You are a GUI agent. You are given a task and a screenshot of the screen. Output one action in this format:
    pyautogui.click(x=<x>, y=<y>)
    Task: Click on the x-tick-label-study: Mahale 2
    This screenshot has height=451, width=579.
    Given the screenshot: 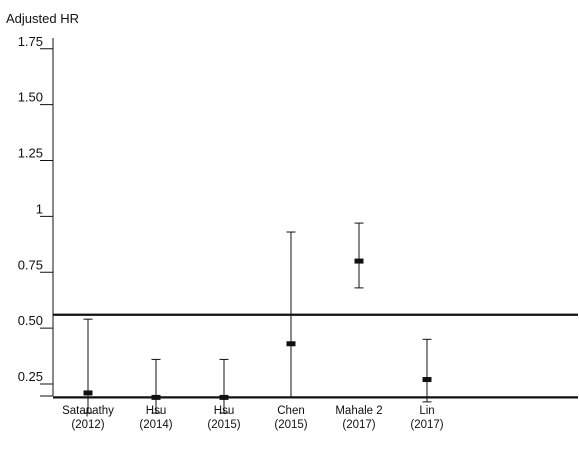 What is the action you would take?
    pyautogui.click(x=358, y=411)
    